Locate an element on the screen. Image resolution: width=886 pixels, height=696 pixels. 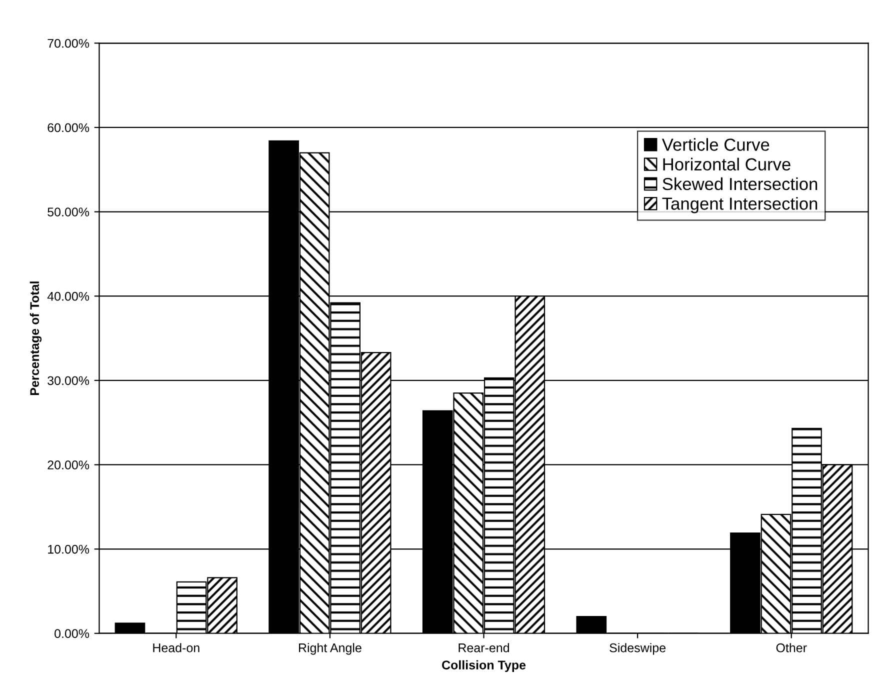
y-tick-label: 0.00% is located at coordinates (72, 633).